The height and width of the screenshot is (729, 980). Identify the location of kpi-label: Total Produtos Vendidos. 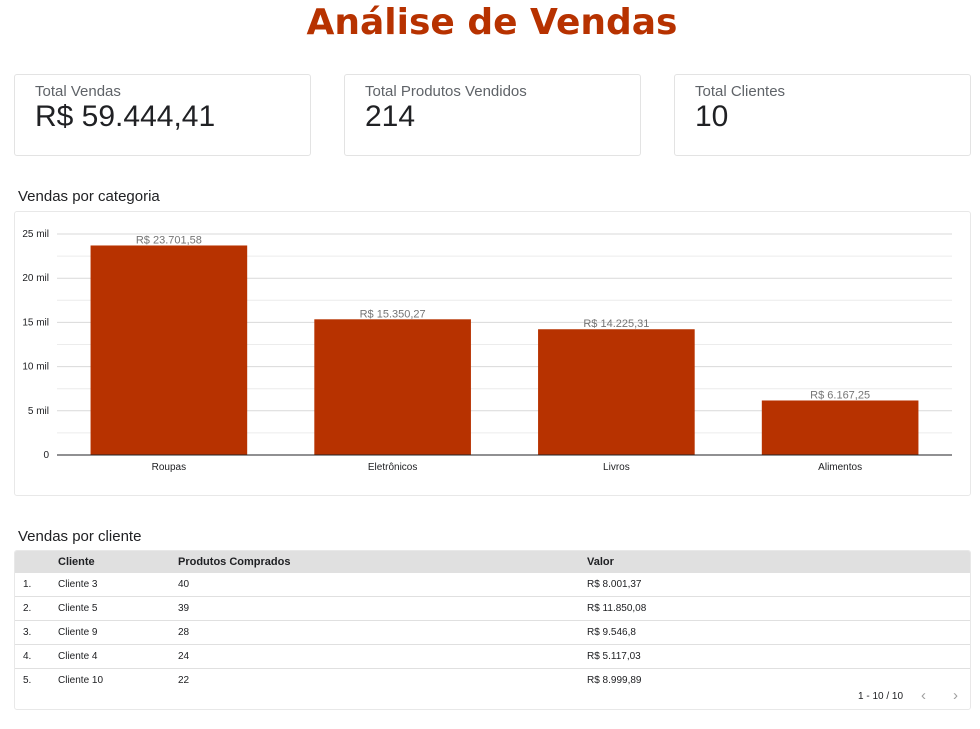
(446, 91).